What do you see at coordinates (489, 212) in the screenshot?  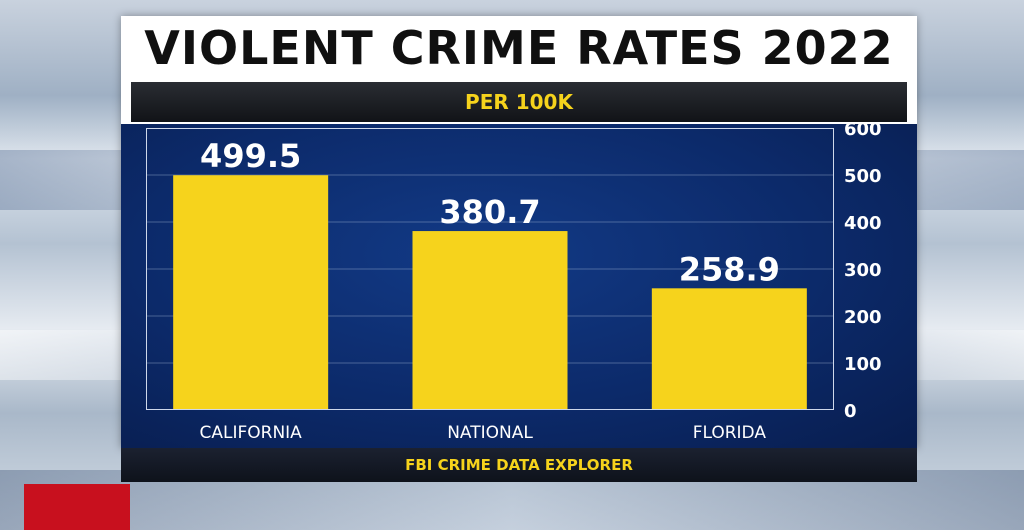 I see `bar-value-label: 380.7` at bounding box center [489, 212].